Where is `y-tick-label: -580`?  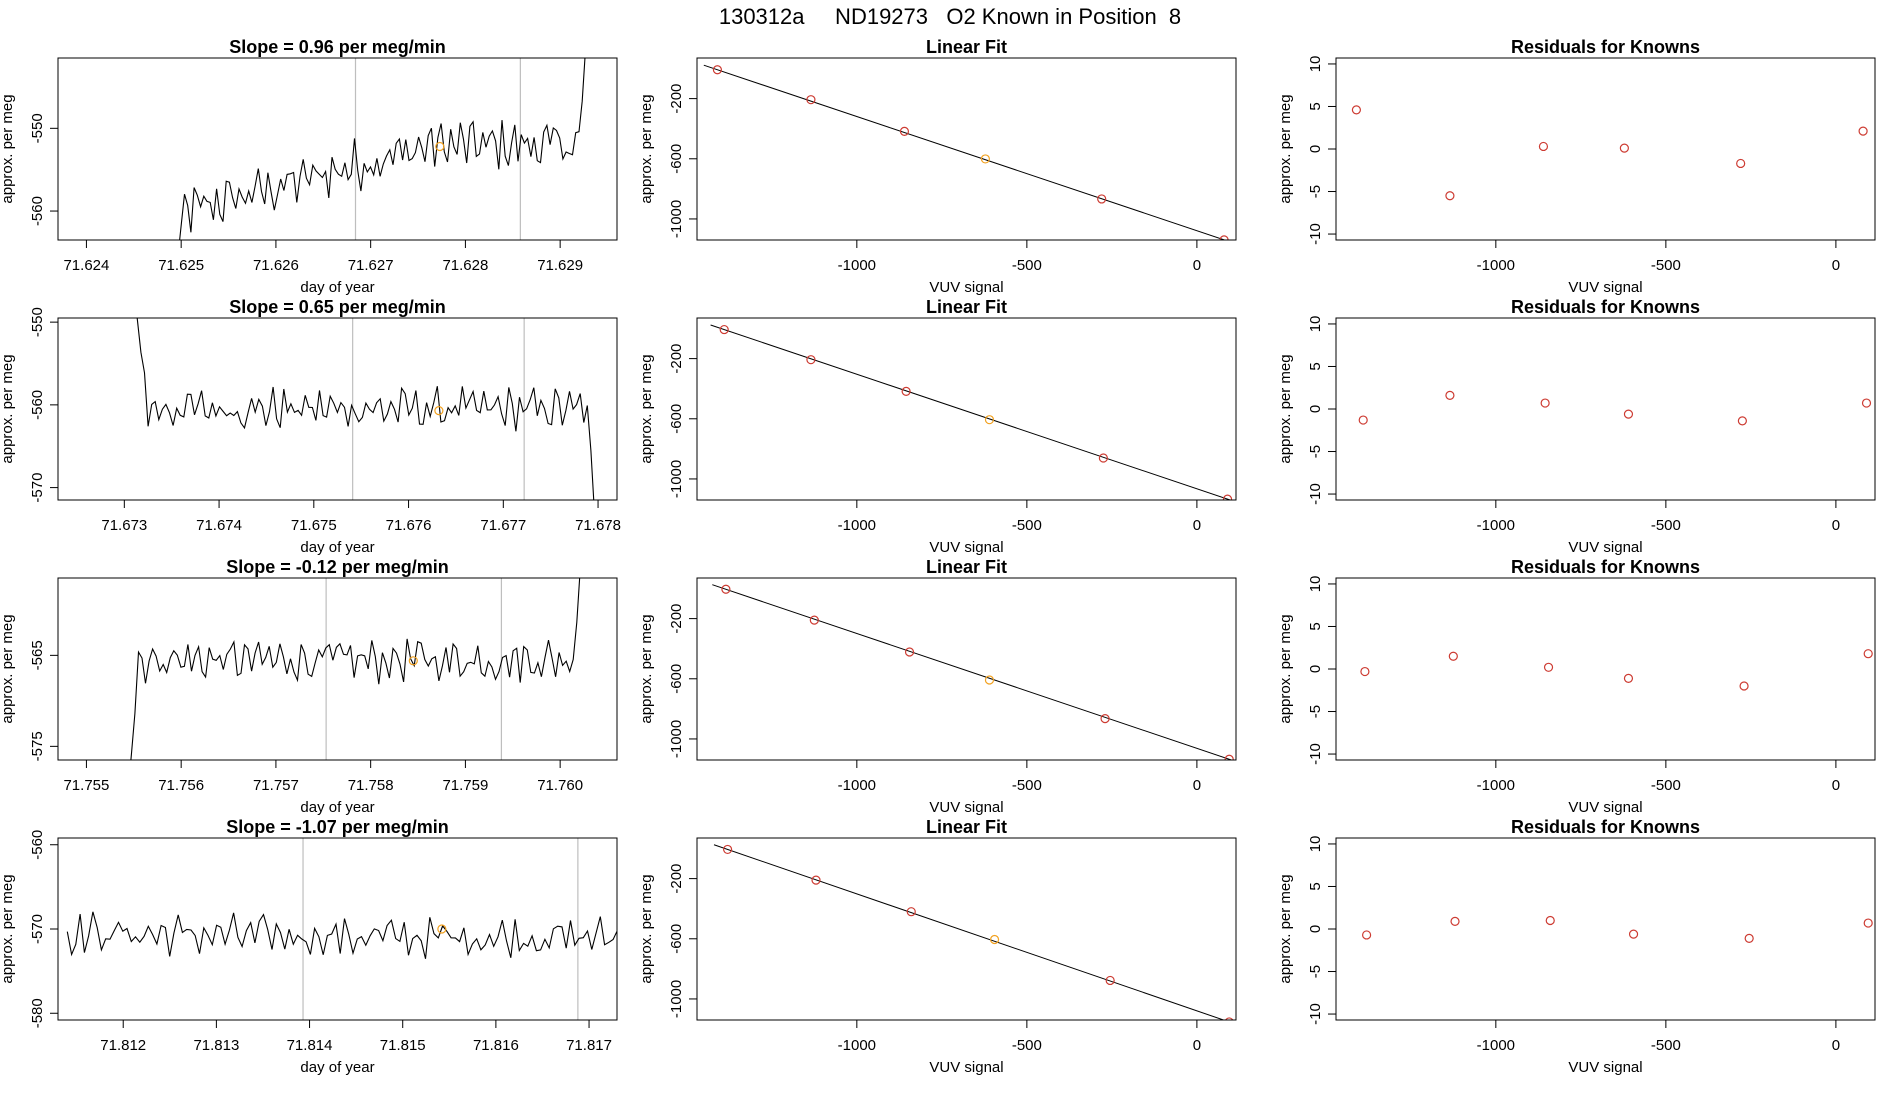 y-tick-label: -580 is located at coordinates (37, 1013).